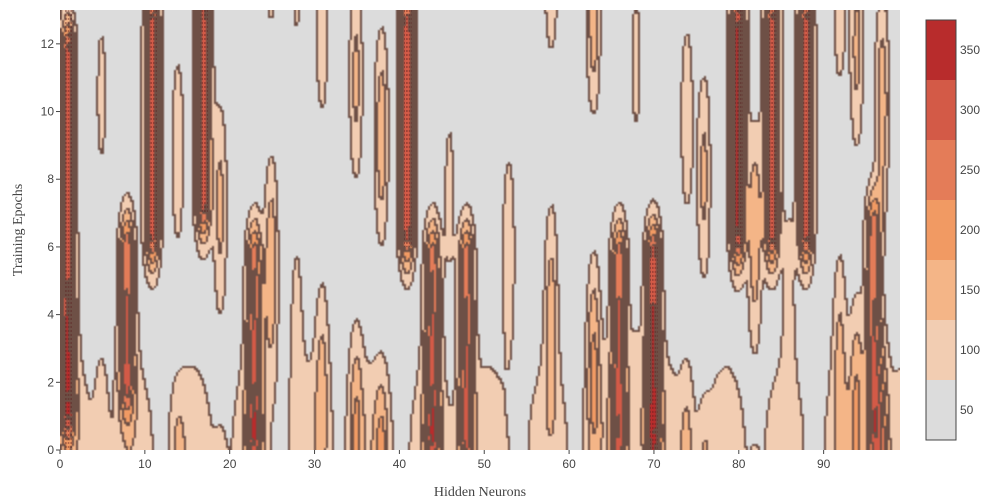  Describe the element at coordinates (444, 460) in the screenshot. I see `x-axis-ticks: 0 10 20 30 40 50 60 70 80 90` at that location.